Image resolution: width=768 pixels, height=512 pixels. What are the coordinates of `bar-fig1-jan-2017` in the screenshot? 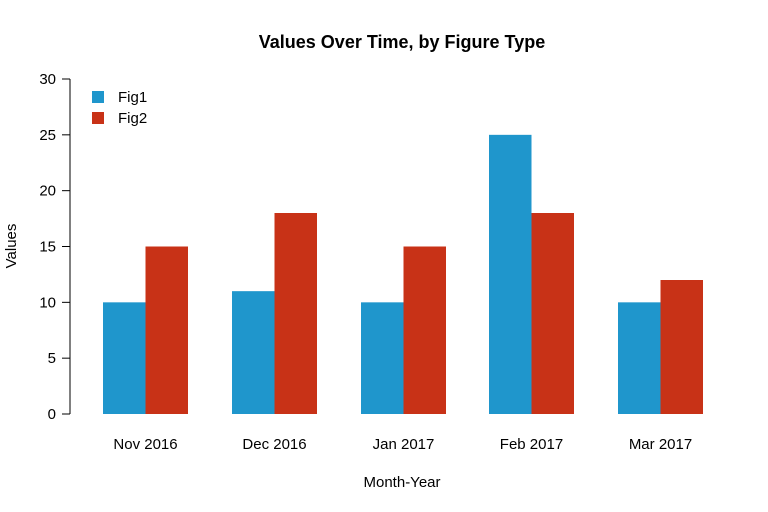 It's located at (382, 358).